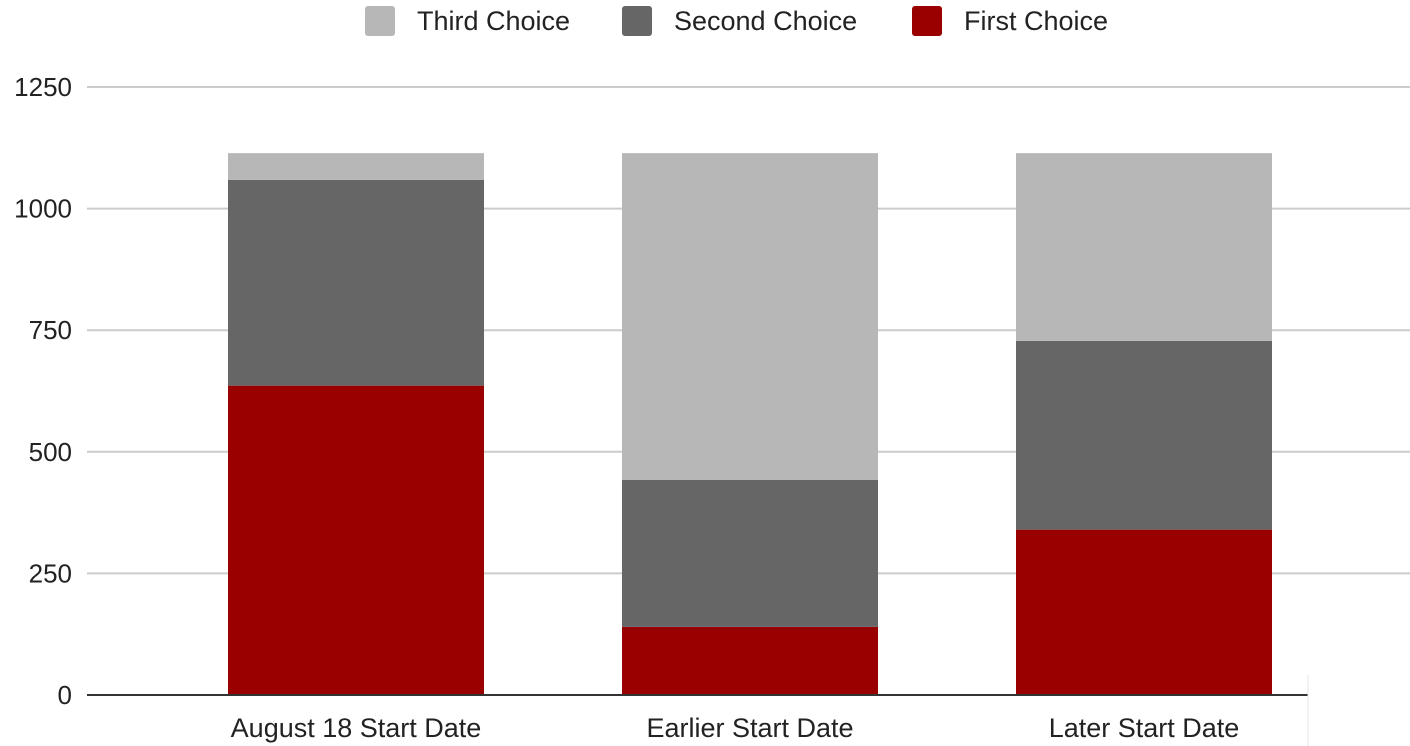  I want to click on legend-item: First Choice, so click(1010, 21).